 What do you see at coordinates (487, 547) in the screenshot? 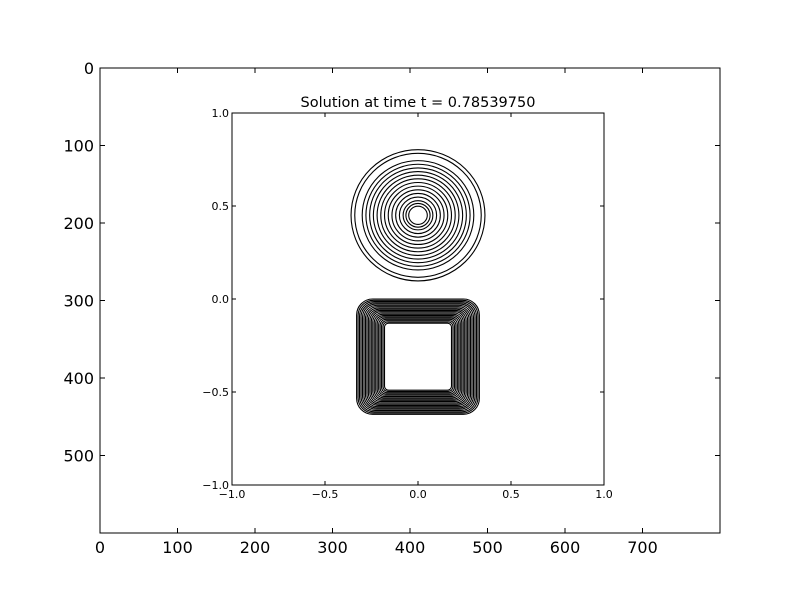
I see `outer-x-tick-label: 500` at bounding box center [487, 547].